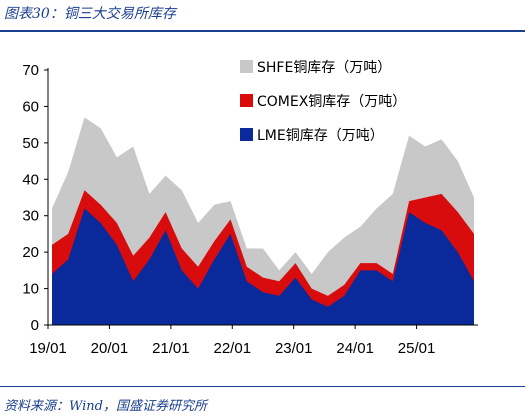  Describe the element at coordinates (171, 348) in the screenshot. I see `x-tick-label: 21/01` at that location.